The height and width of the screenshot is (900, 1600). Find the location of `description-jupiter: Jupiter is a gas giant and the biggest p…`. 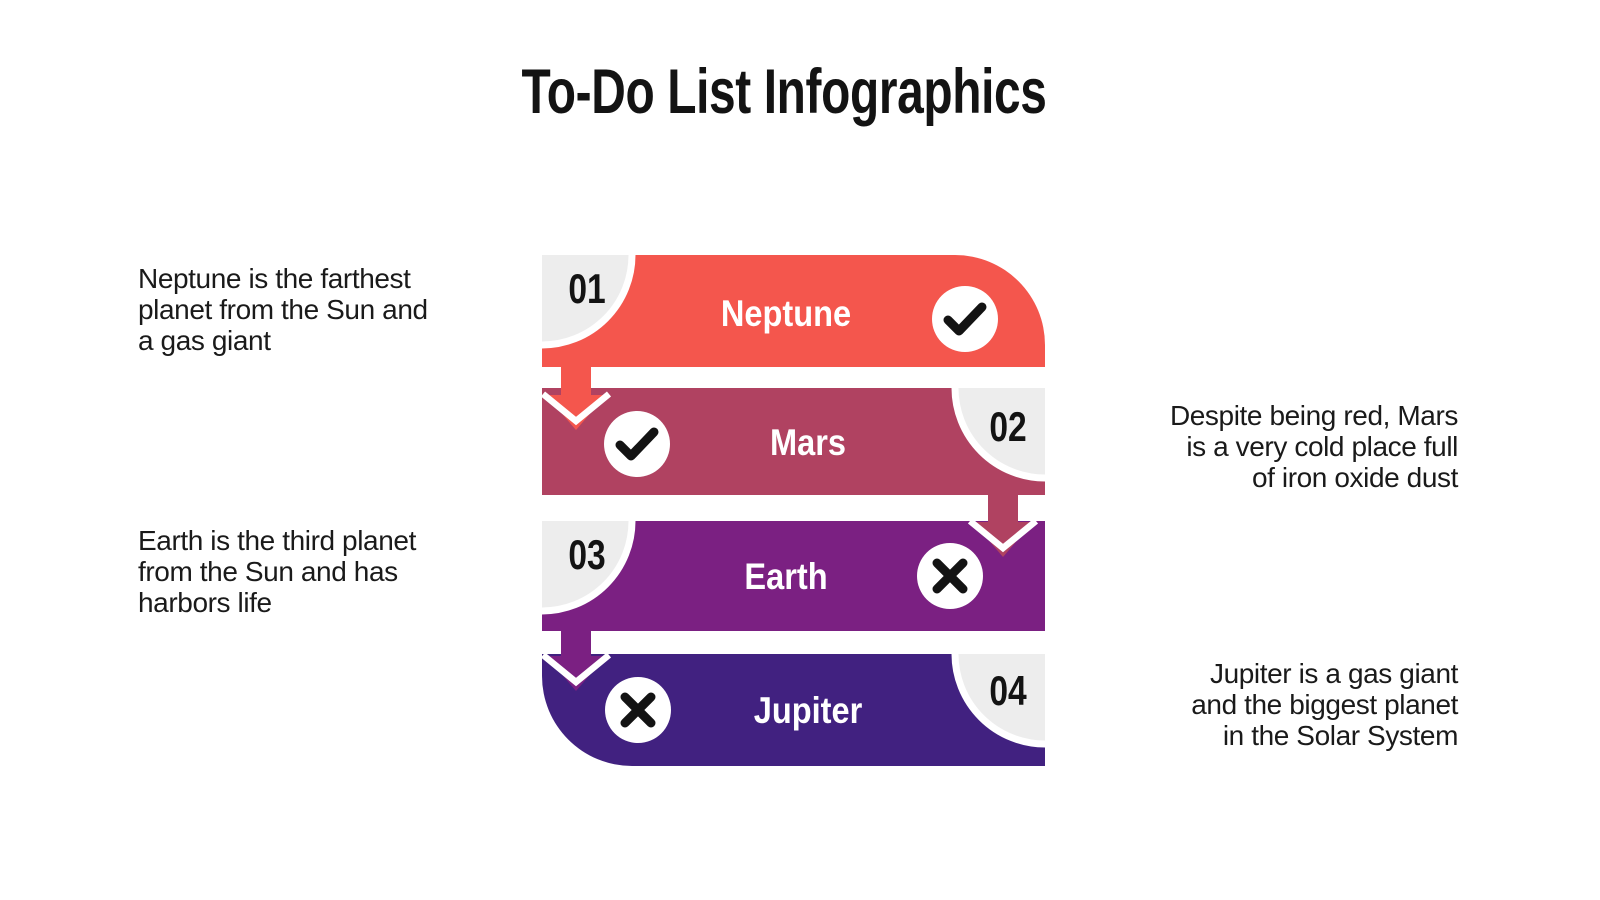

description-jupiter: Jupiter is a gas giant and the biggest p… is located at coordinates (1324, 704).